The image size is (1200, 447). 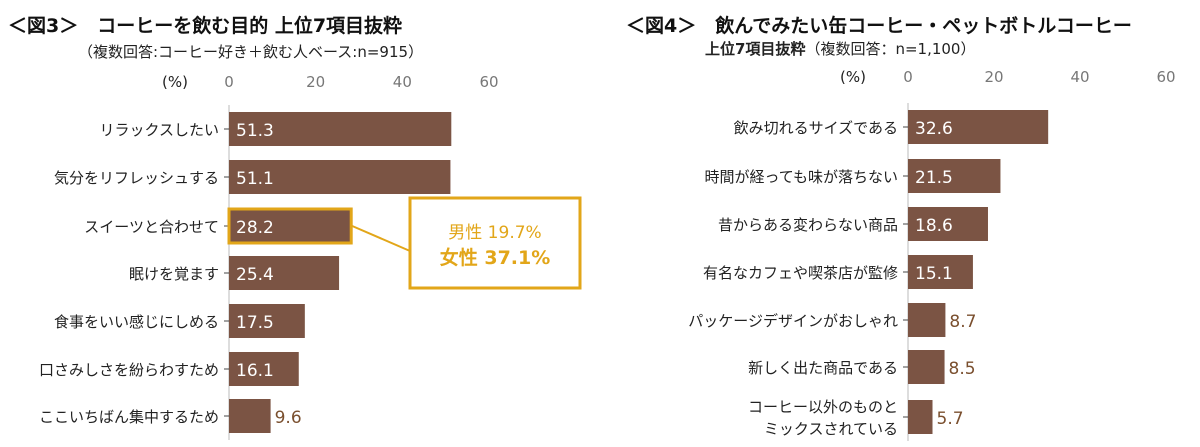 I want to click on category-label: コーヒー以外のものと, so click(x=823, y=407).